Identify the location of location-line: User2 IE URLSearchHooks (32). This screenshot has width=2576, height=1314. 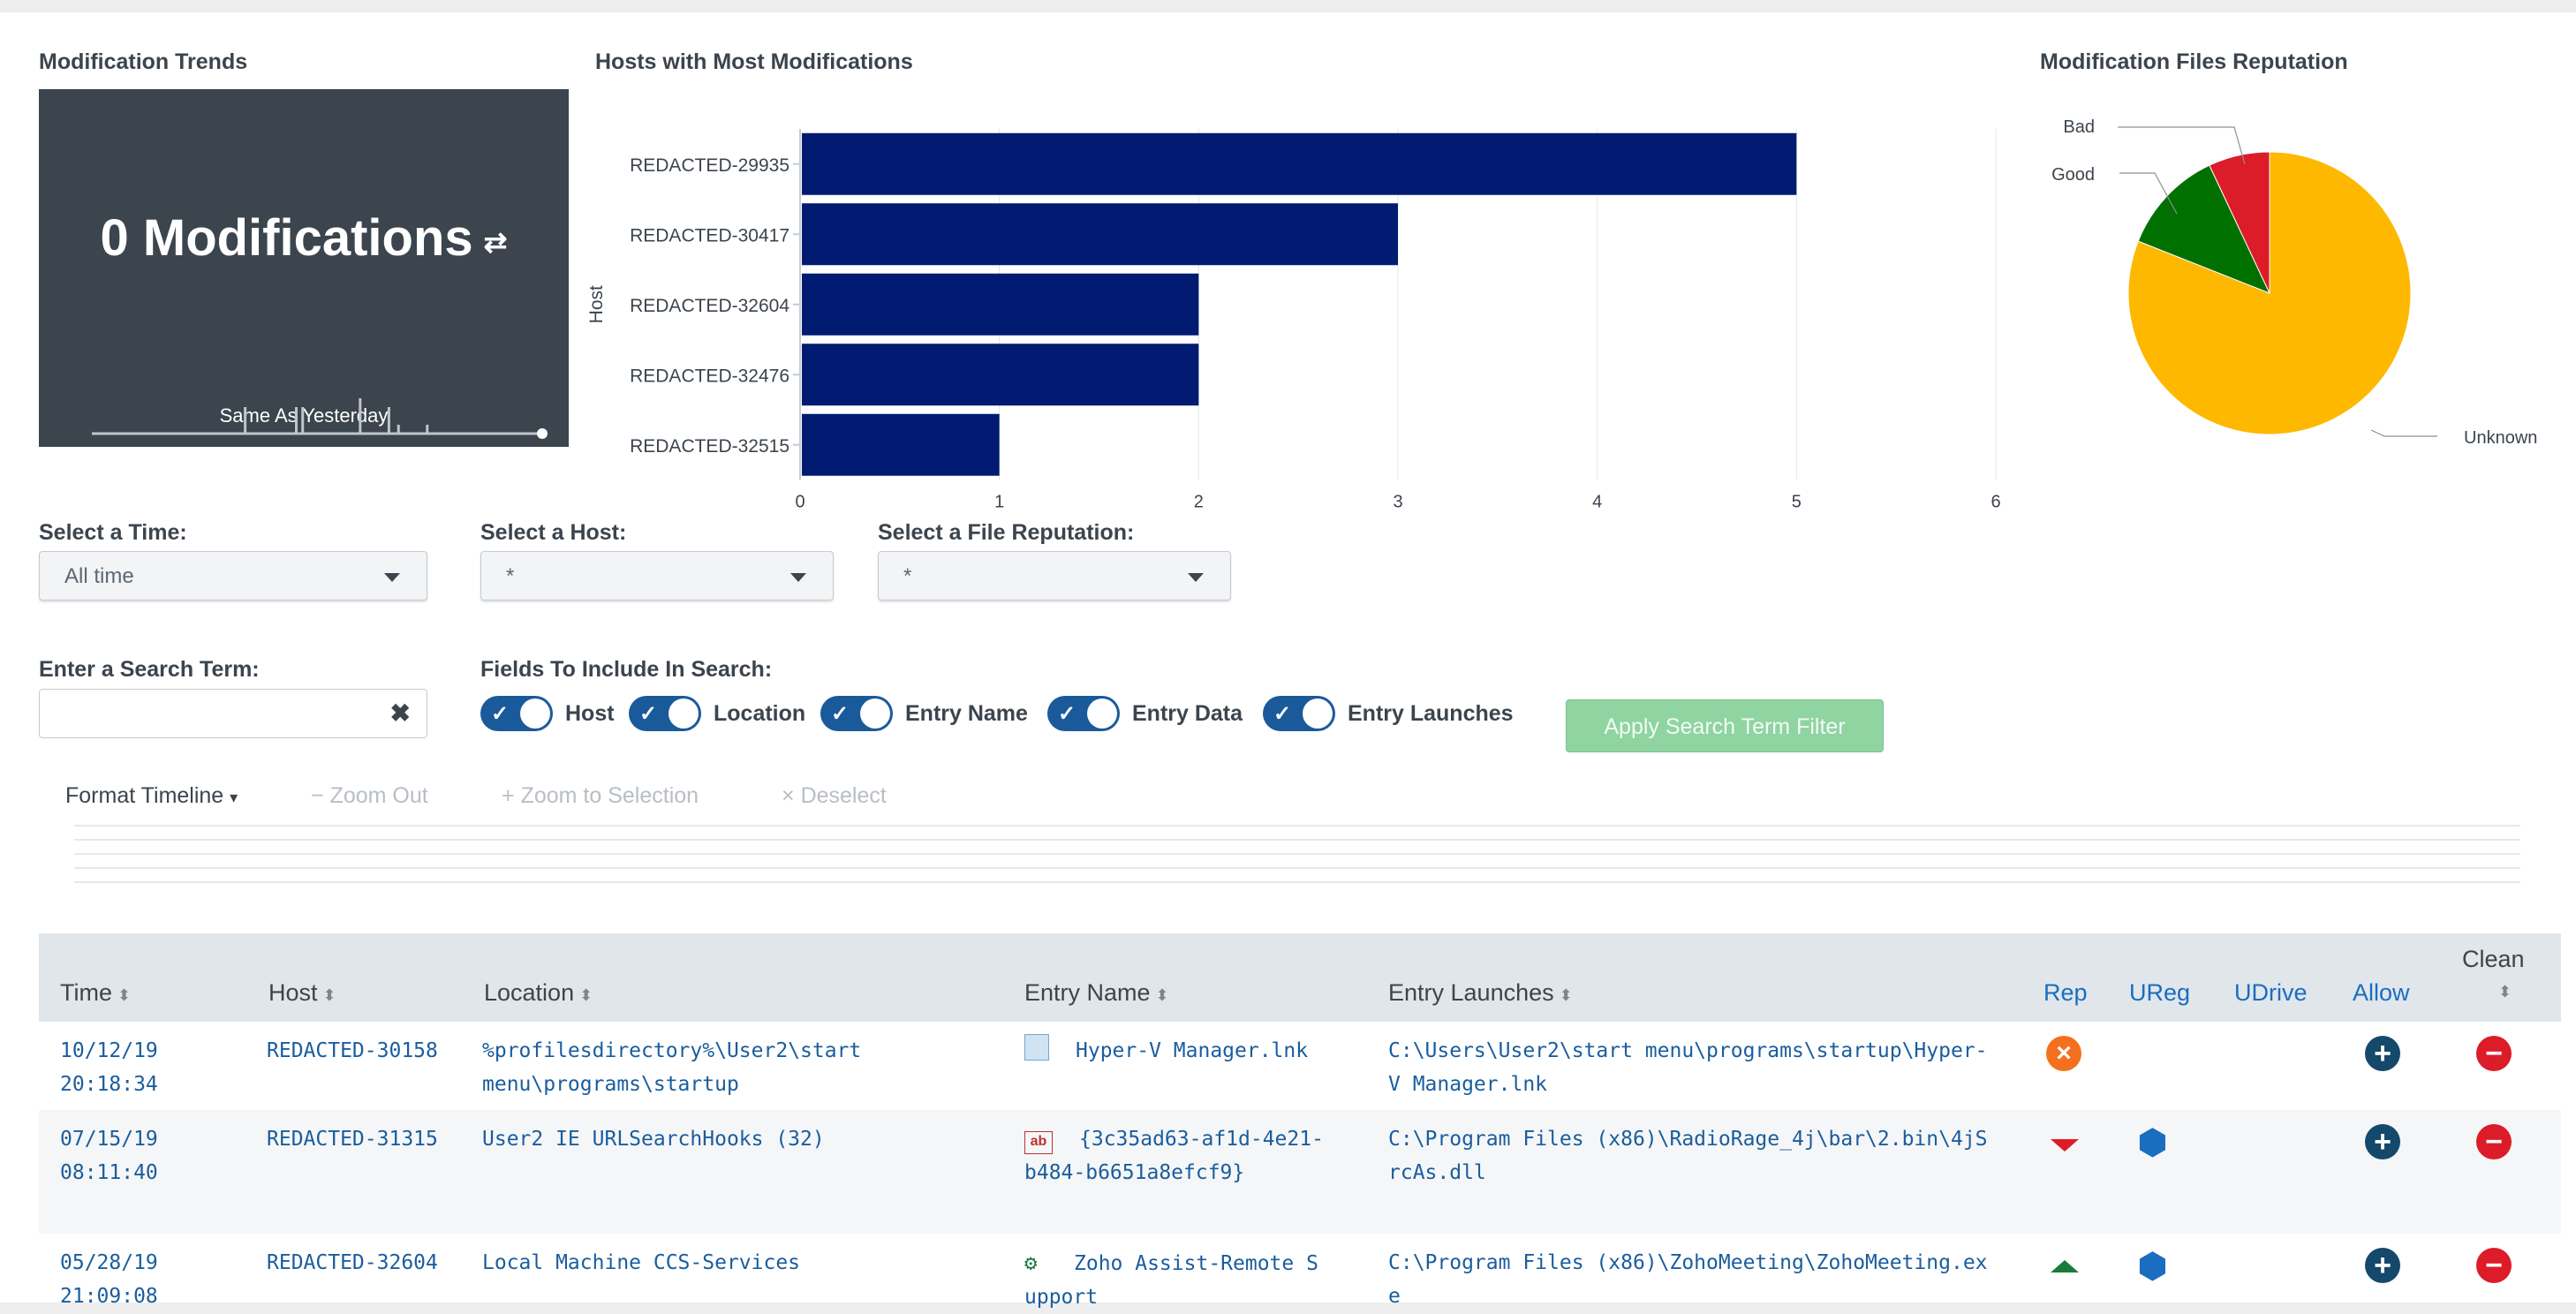
(653, 1139).